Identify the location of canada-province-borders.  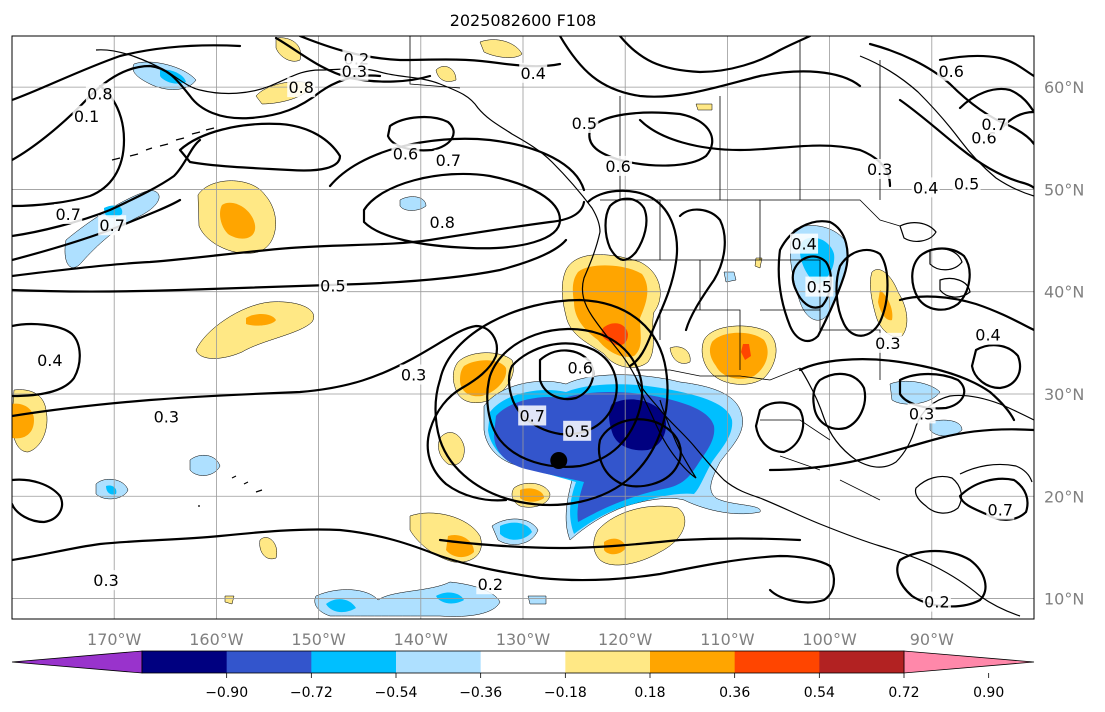
(750, 120).